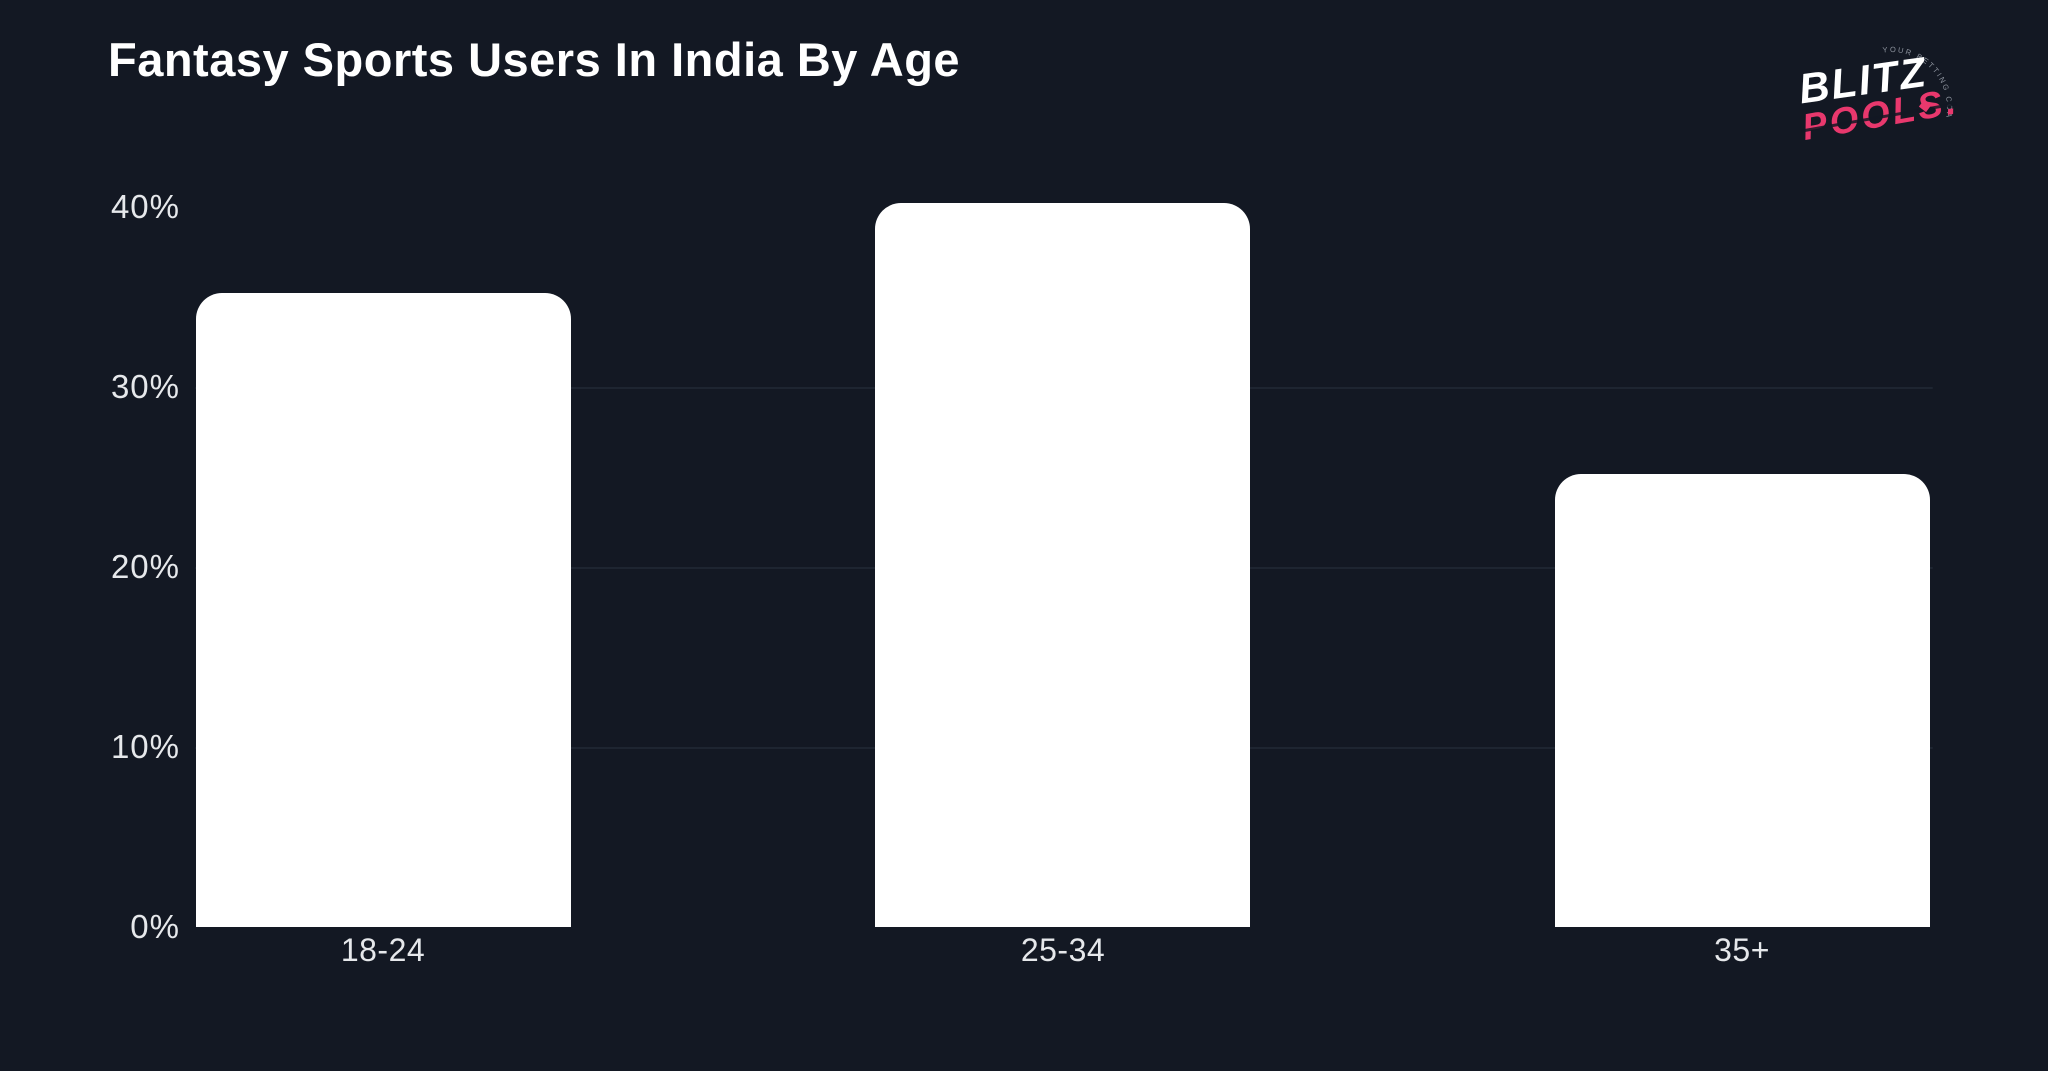 Image resolution: width=2048 pixels, height=1071 pixels. Describe the element at coordinates (145, 566) in the screenshot. I see `y-axis-tick-label: 20%` at that location.